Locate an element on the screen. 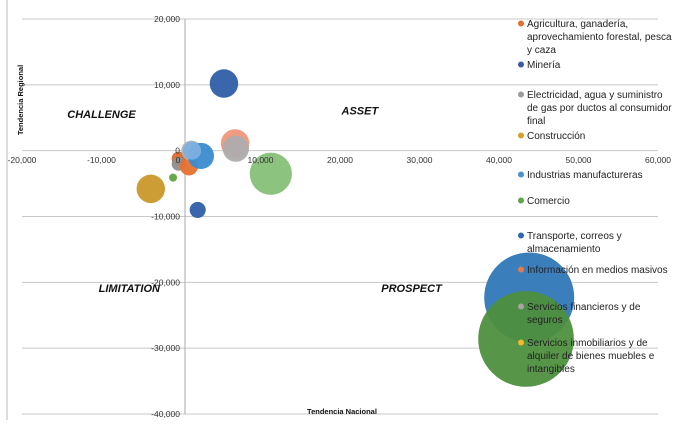 This screenshot has height=430, width=683. legend-label: alquiler de bienes muebles e is located at coordinates (591, 356).